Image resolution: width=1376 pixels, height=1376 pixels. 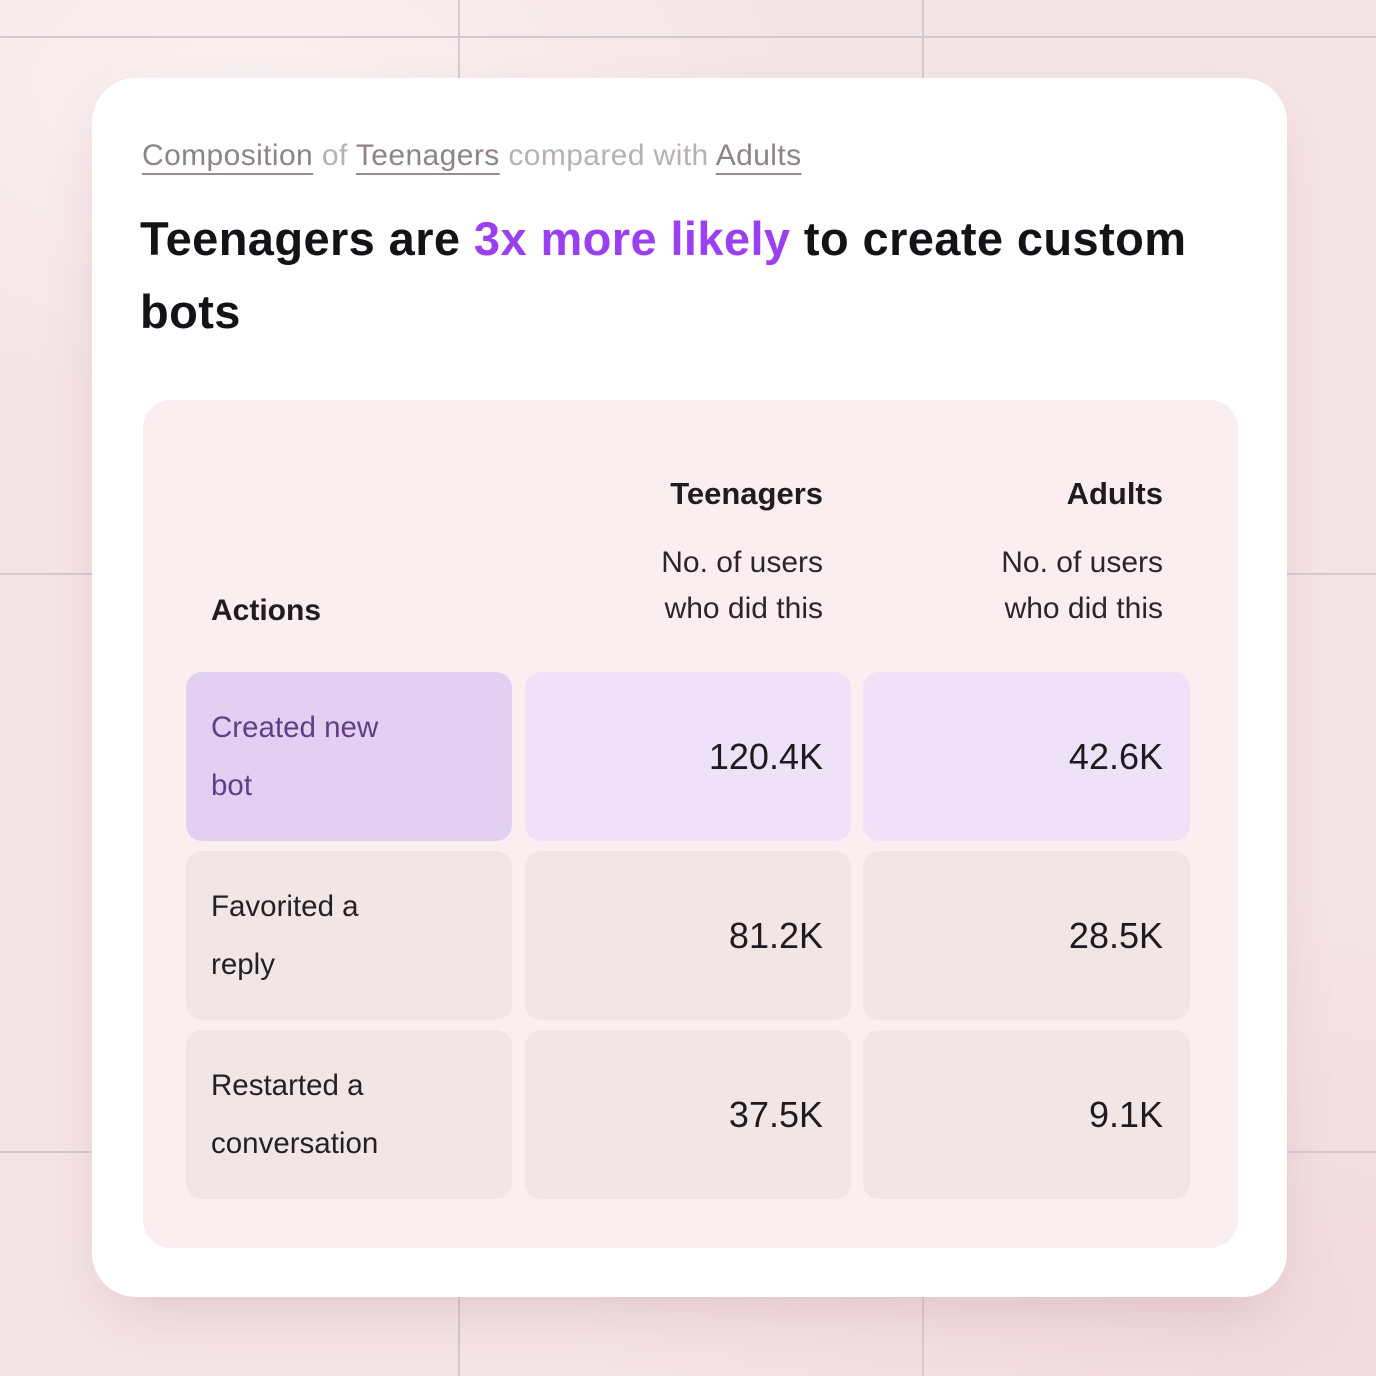 I want to click on value-cell-teenagers: 120.4K, so click(x=688, y=756).